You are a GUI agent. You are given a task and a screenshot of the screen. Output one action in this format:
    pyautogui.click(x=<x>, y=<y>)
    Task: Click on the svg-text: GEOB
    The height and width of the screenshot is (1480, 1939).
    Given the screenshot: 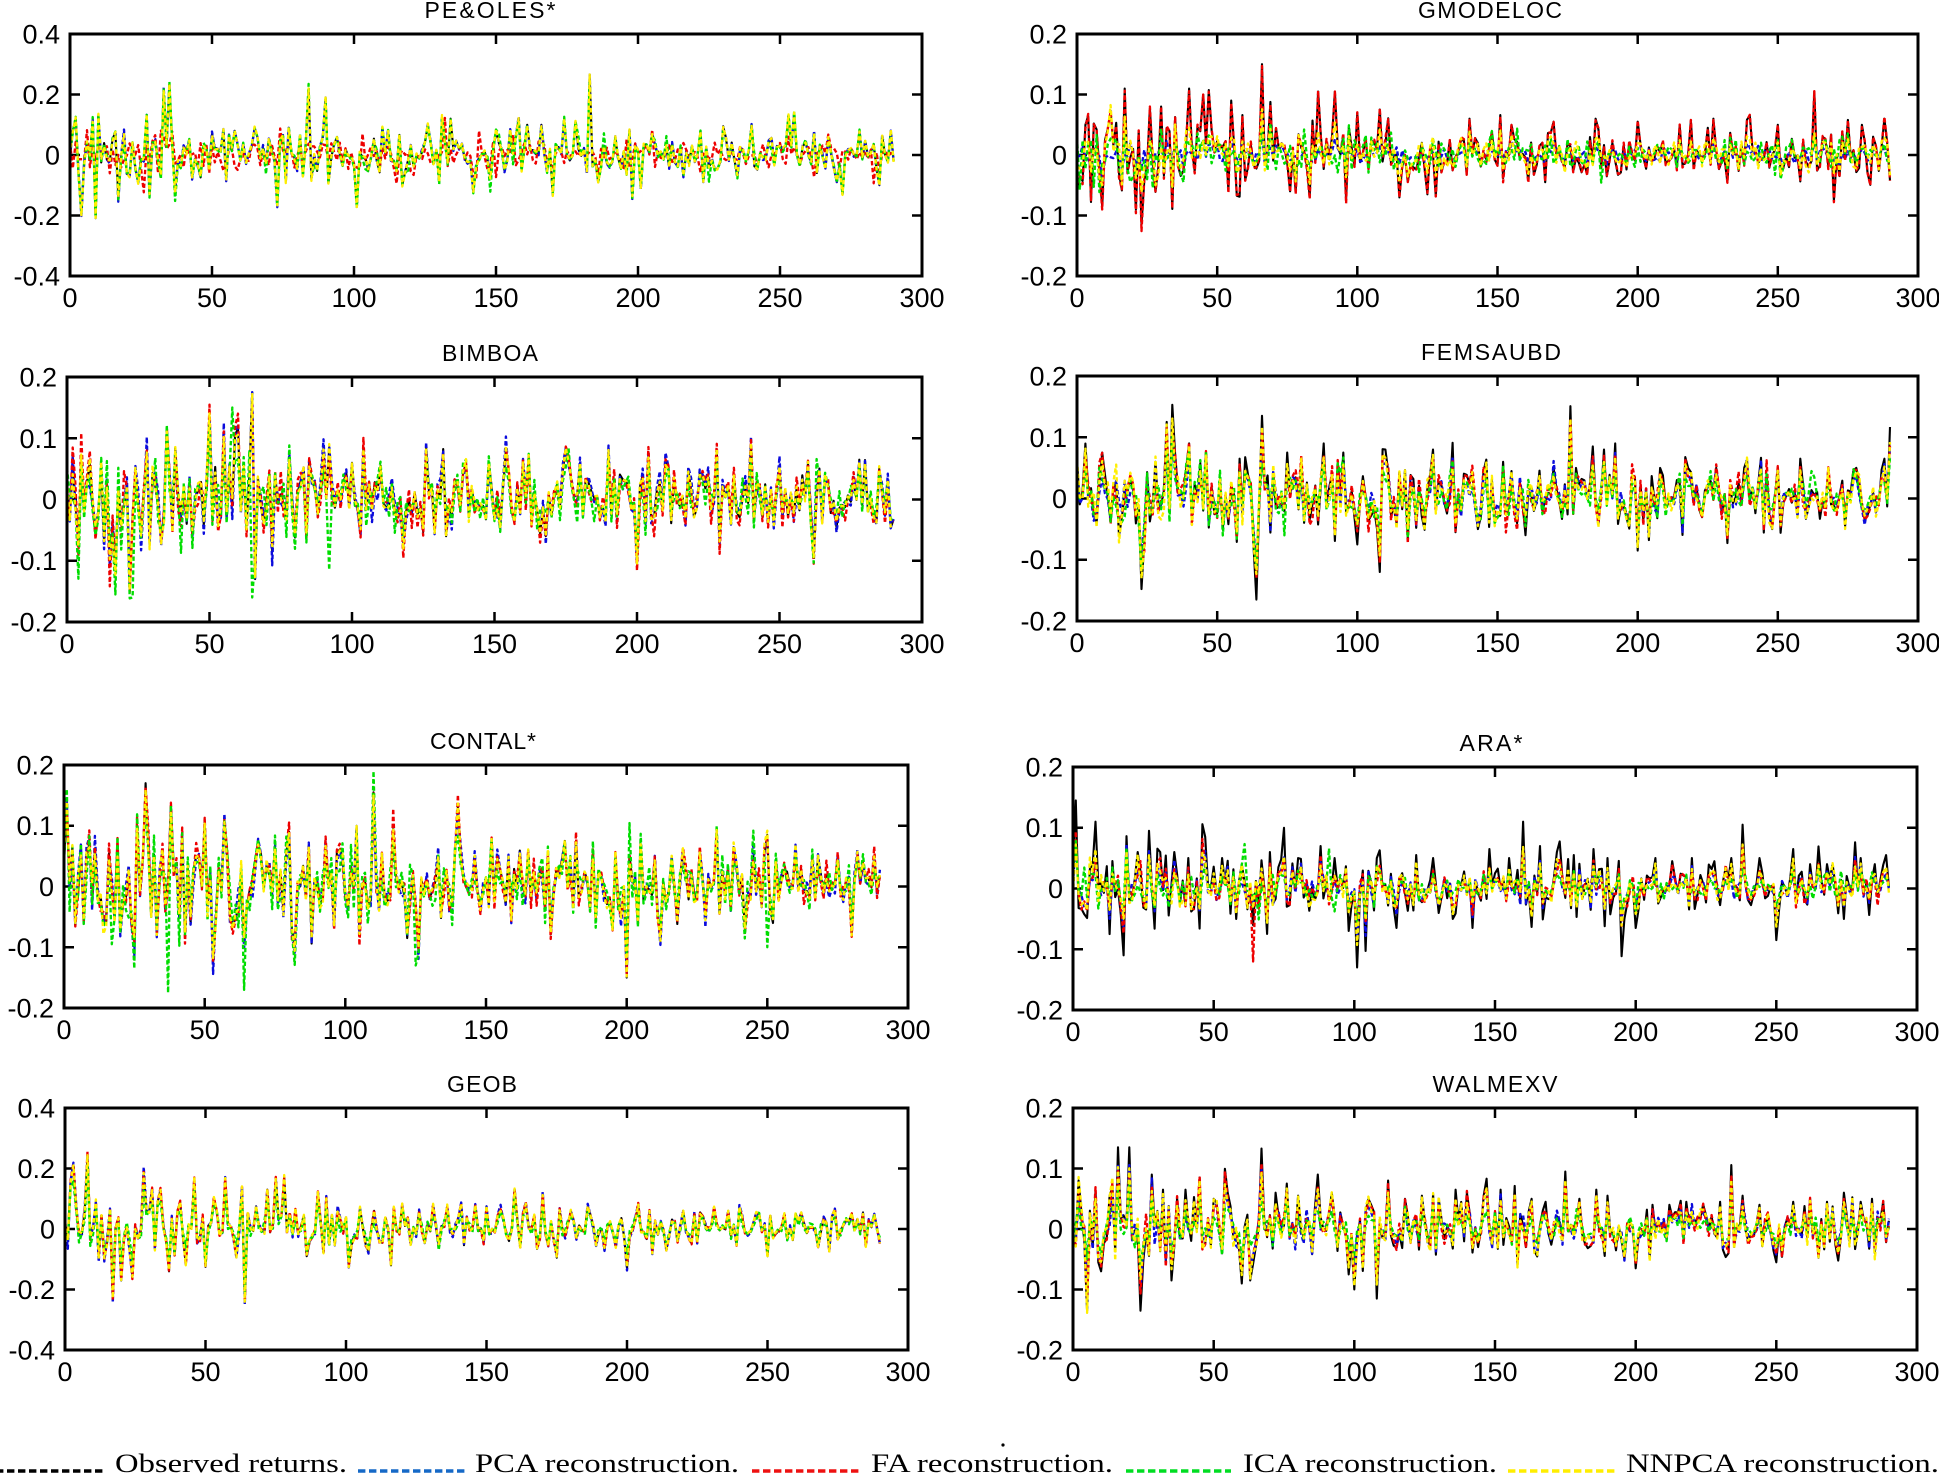 What is the action you would take?
    pyautogui.click(x=482, y=1084)
    